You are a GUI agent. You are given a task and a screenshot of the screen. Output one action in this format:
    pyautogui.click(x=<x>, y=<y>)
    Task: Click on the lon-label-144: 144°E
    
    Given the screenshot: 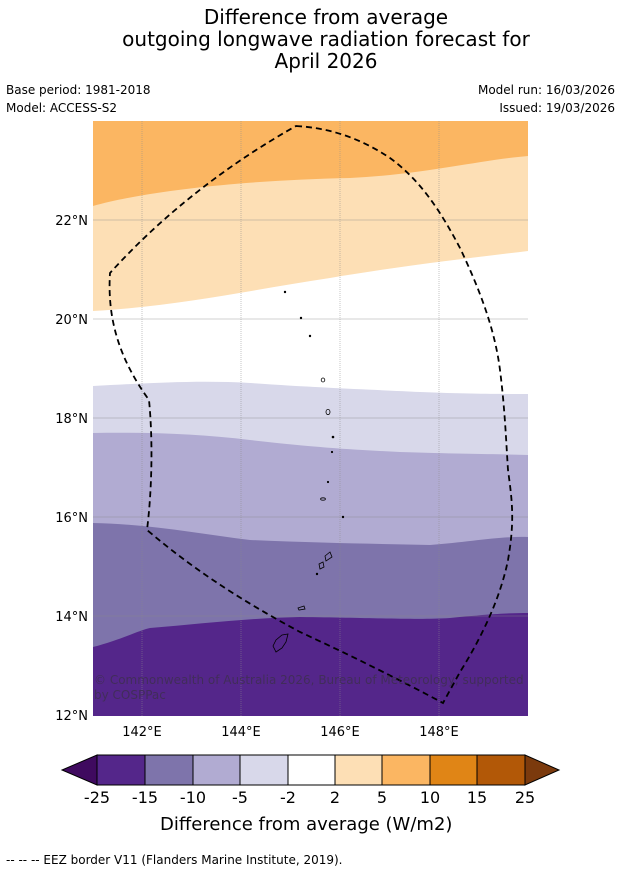 What is the action you would take?
    pyautogui.click(x=241, y=732)
    